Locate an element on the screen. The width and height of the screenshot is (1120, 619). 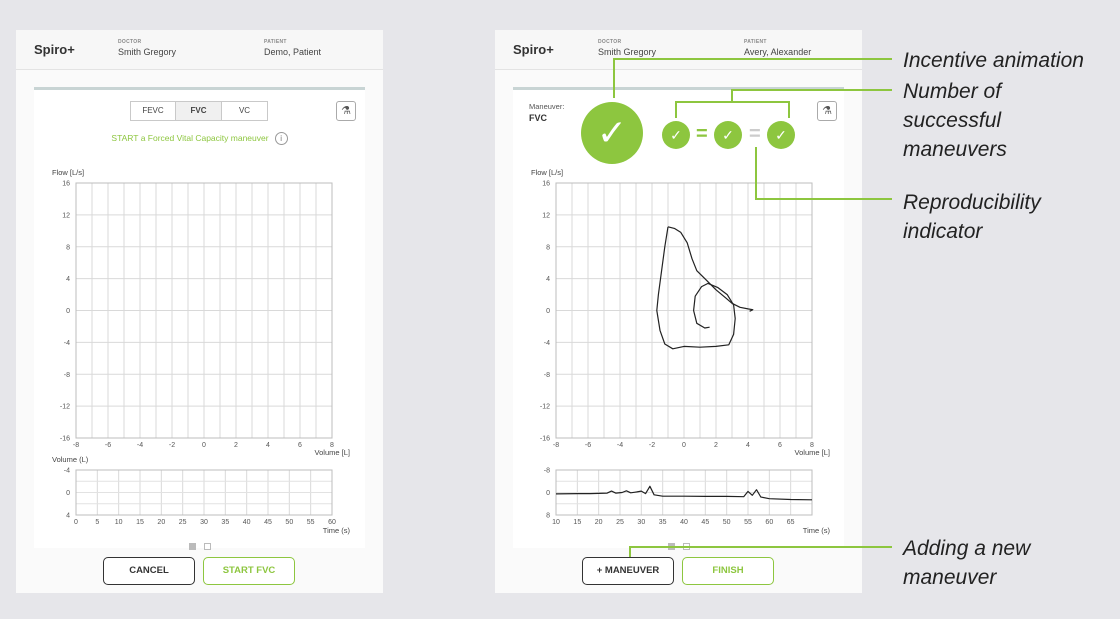
annotation-text: maneuvers is located at coordinates (955, 149).